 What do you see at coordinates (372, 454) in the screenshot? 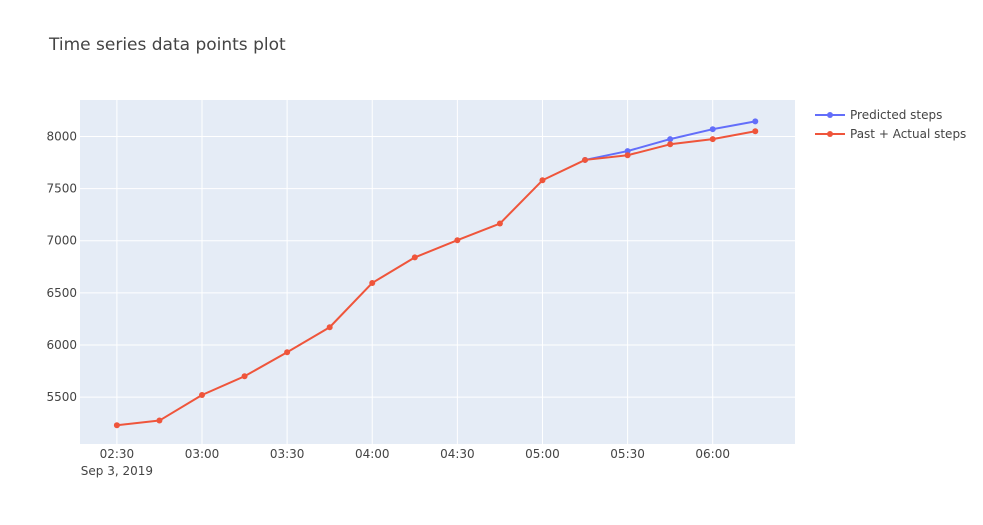
I see `x-tick-label: 04:00` at bounding box center [372, 454].